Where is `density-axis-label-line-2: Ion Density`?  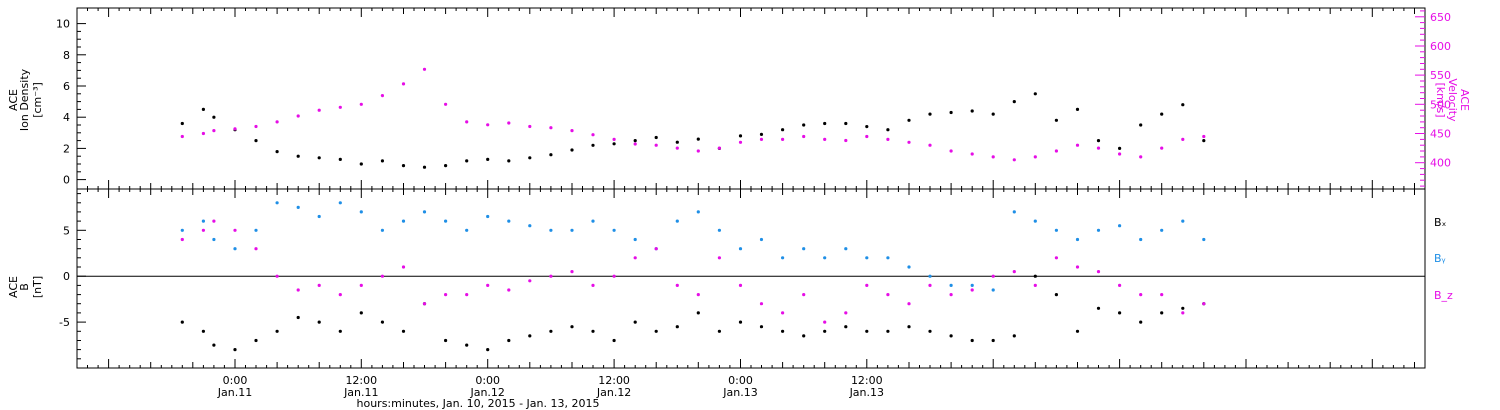 density-axis-label-line-2: Ion Density is located at coordinates (24, 99).